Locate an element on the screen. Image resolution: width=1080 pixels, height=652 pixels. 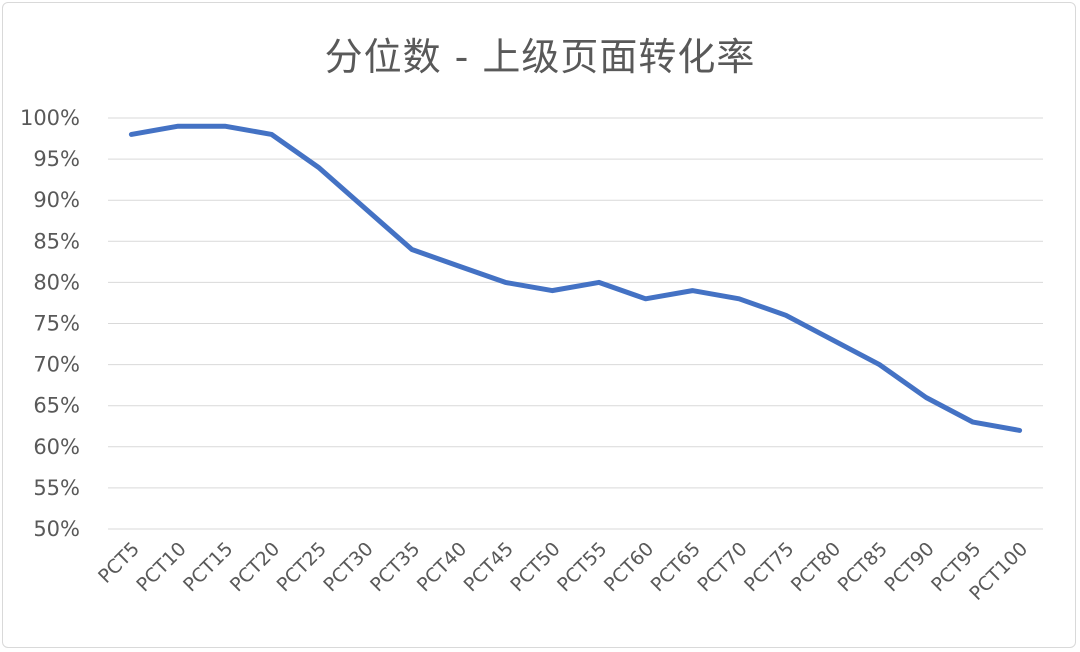
x-tick-label: PCT35 is located at coordinates (395, 567).